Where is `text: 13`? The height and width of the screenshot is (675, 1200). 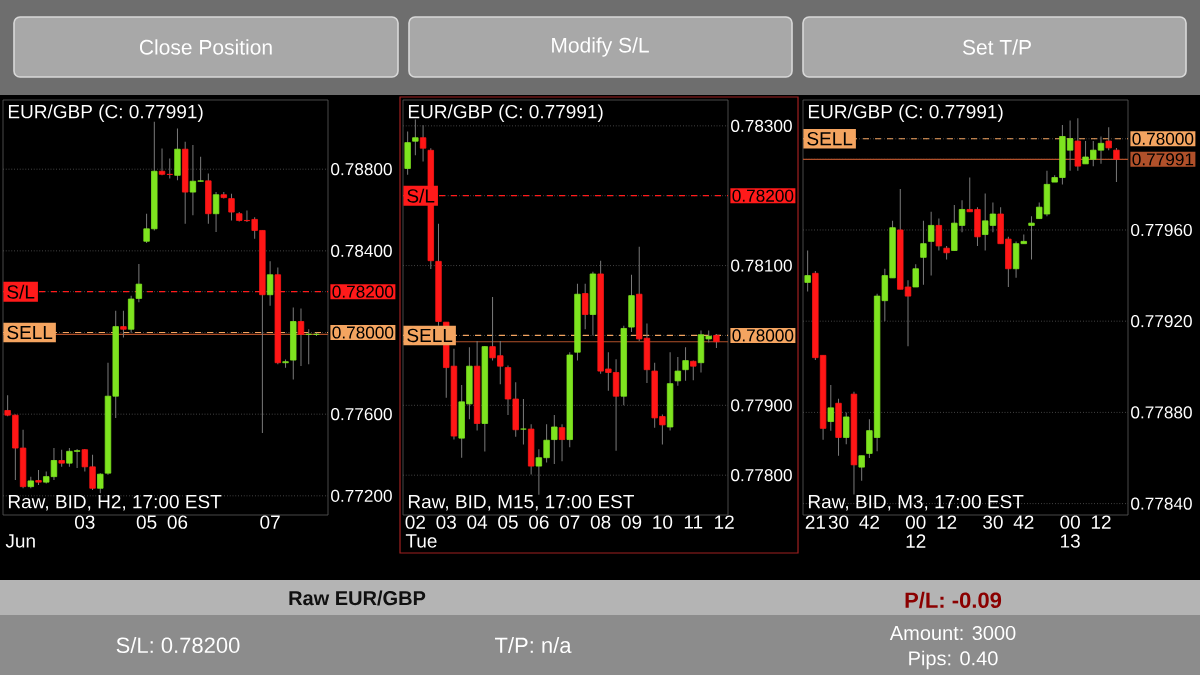 text: 13 is located at coordinates (1070, 541).